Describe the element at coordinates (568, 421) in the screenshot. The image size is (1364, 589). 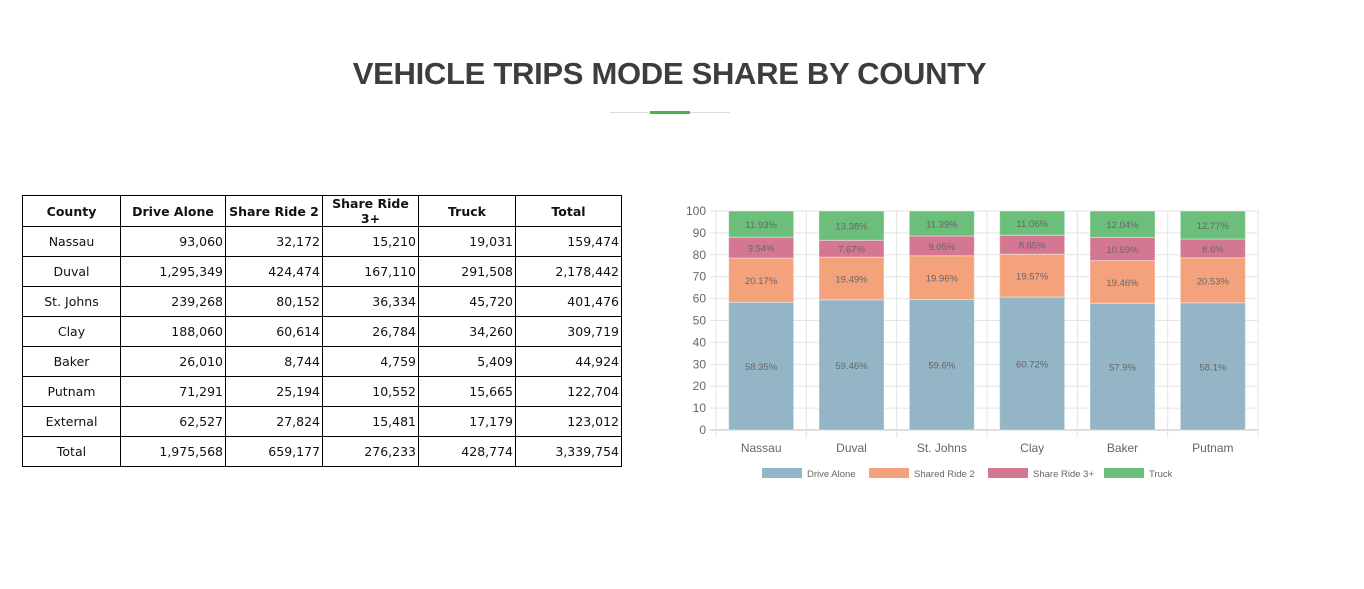
I see `value-cell: 123,012` at that location.